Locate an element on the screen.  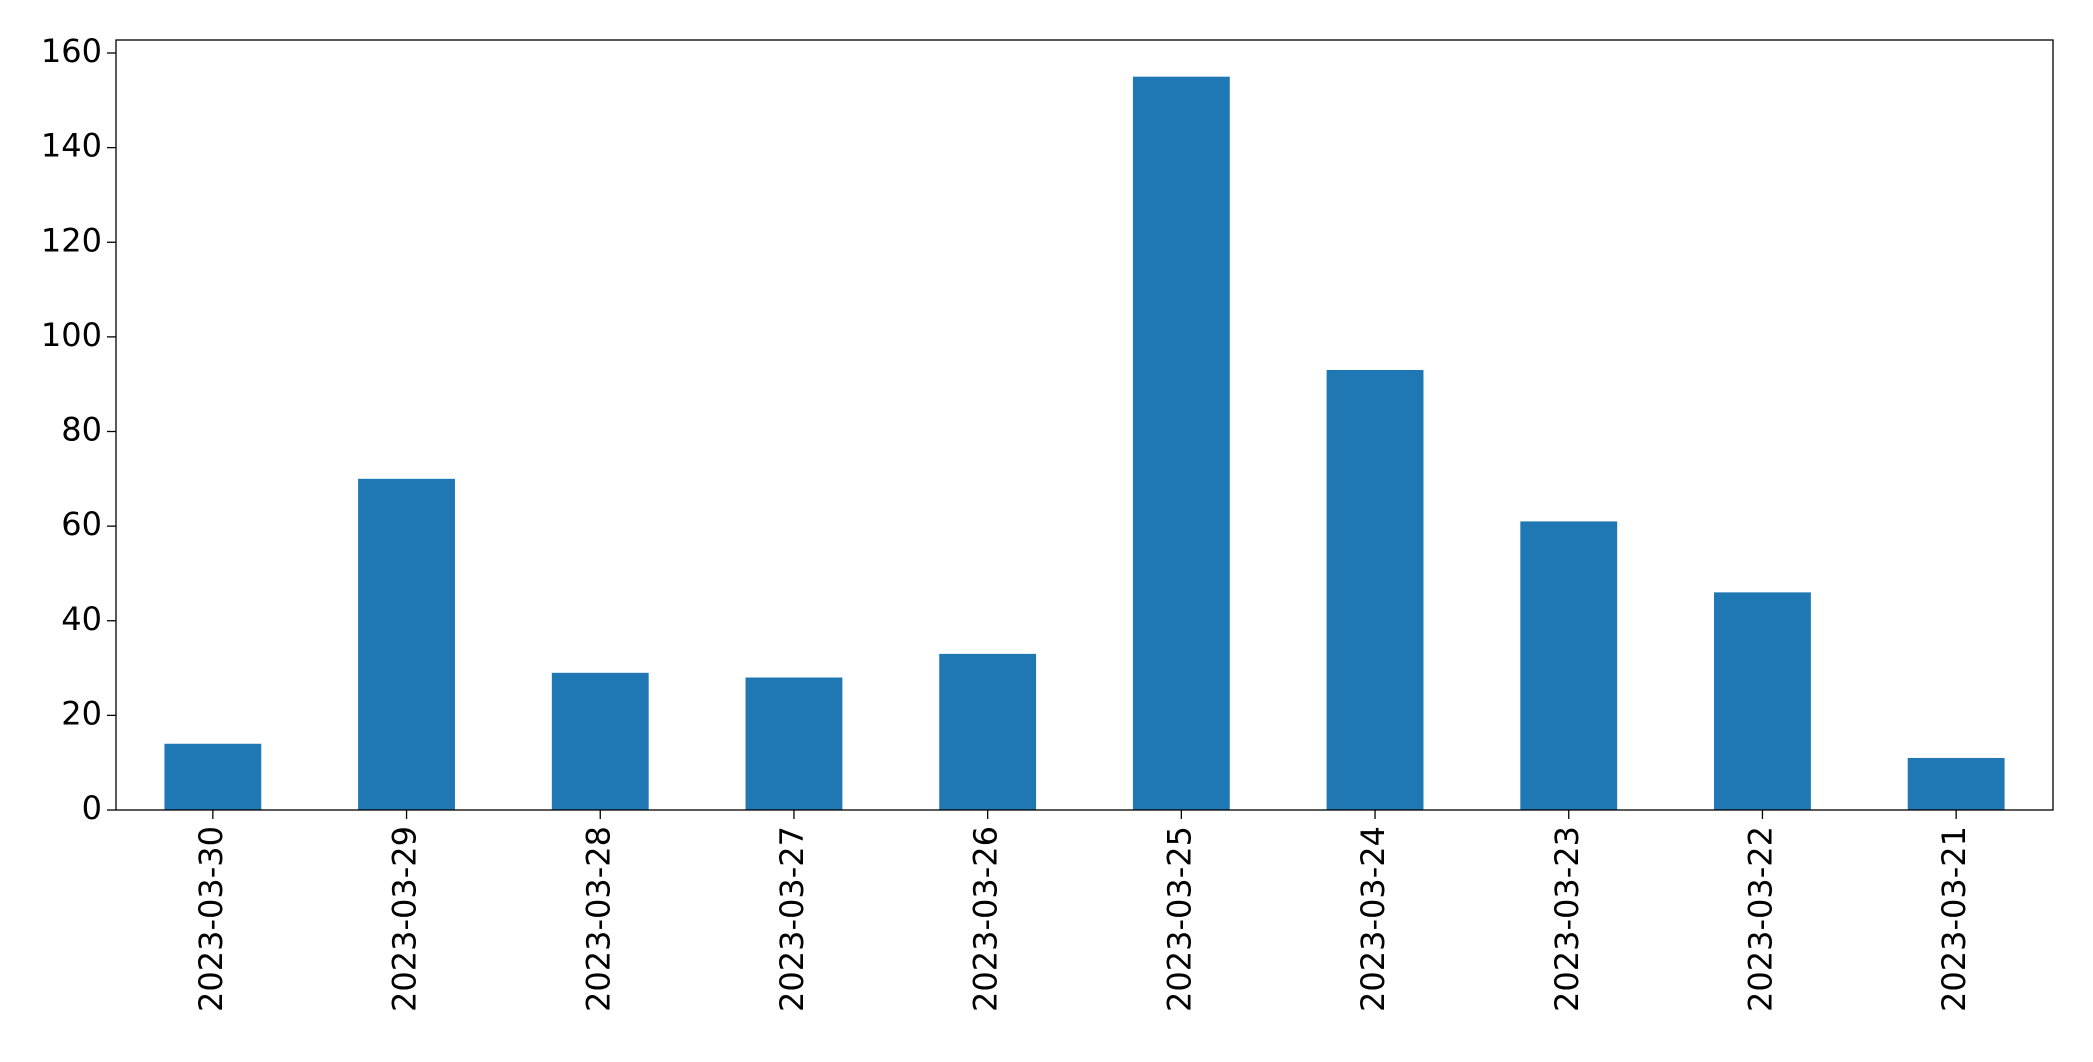
y-tick-label: 80 is located at coordinates (81, 430).